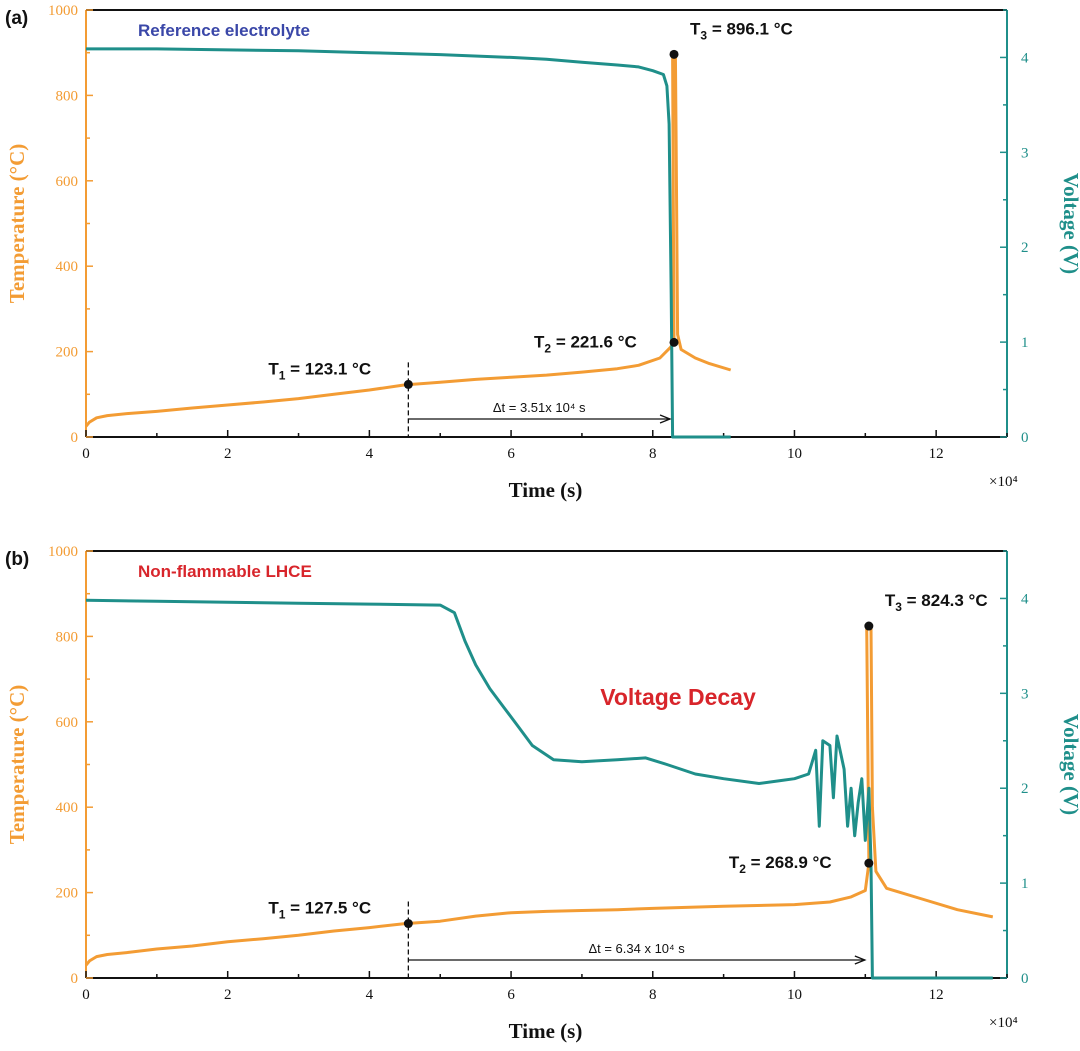  Describe the element at coordinates (678, 697) in the screenshot. I see `voltage-decay-label: Voltage Decay` at that location.